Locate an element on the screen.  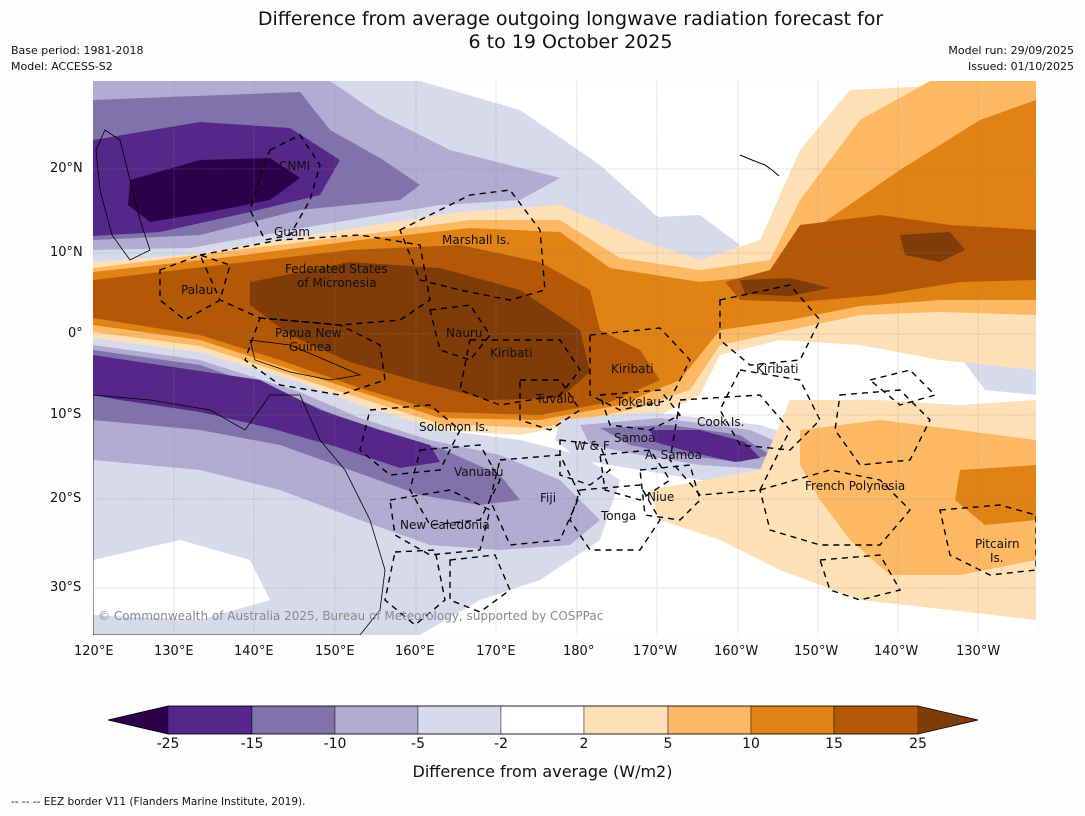
place-label-kiribati-w: Kiribati is located at coordinates (511, 353).